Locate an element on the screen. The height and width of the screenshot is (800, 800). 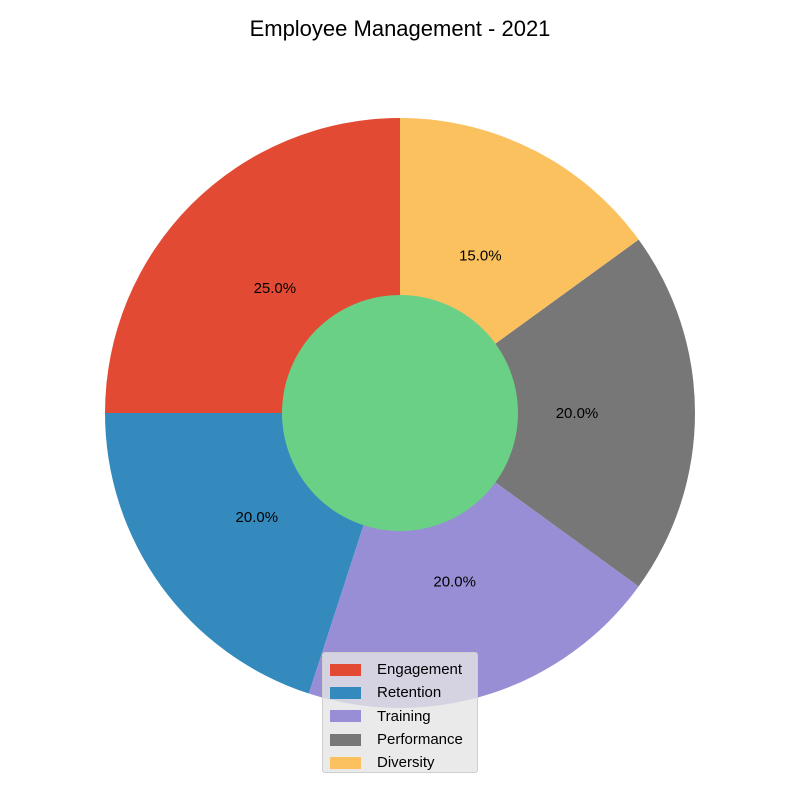
legend-item-diversity: Diversity is located at coordinates (403, 762).